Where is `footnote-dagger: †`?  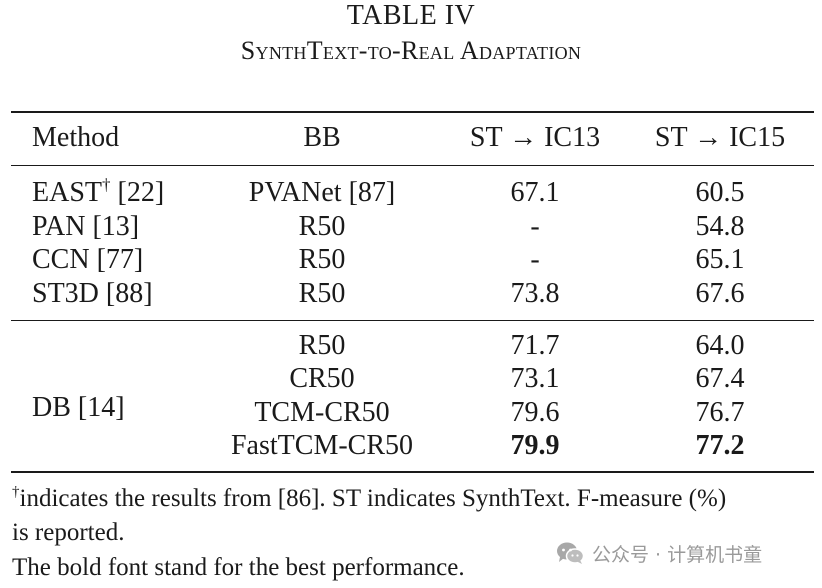
footnote-dagger: † is located at coordinates (16, 492).